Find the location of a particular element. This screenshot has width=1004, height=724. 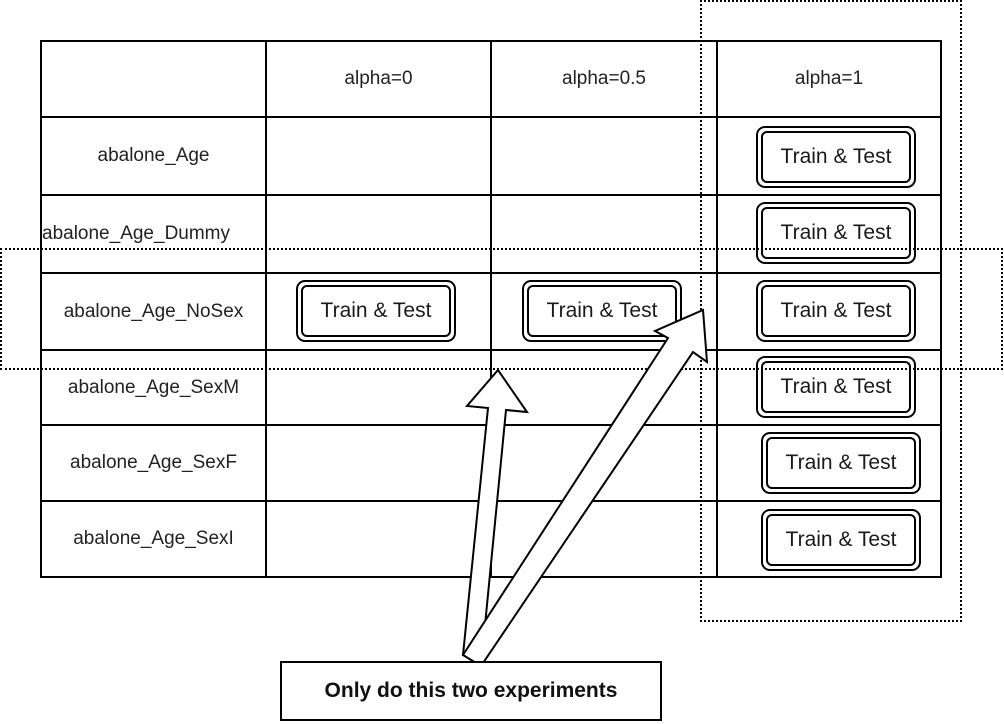

note-box: Only do this two experiments is located at coordinates (471, 691).